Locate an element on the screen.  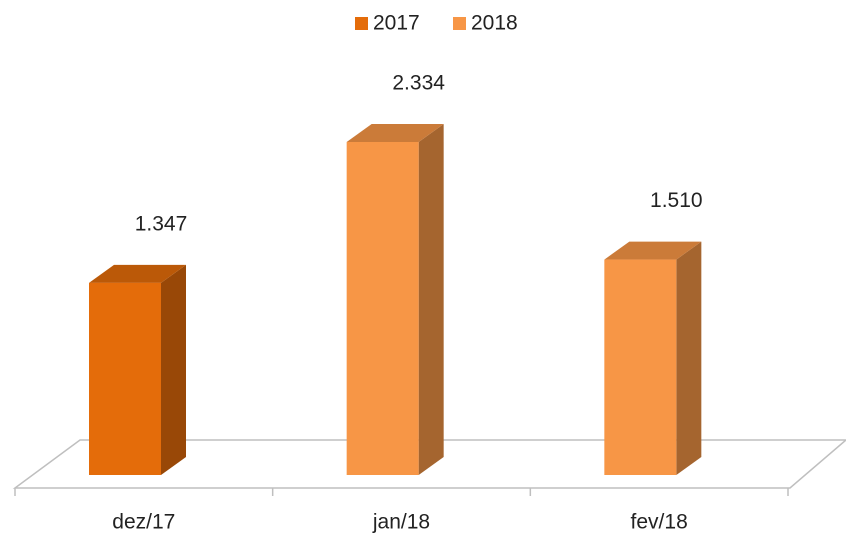
data-label: 2.334 is located at coordinates (418, 83).